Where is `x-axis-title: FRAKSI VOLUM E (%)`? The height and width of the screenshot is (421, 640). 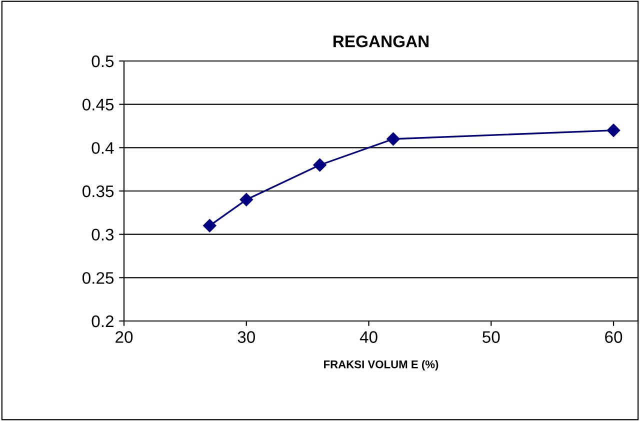 x-axis-title: FRAKSI VOLUM E (%) is located at coordinates (381, 365).